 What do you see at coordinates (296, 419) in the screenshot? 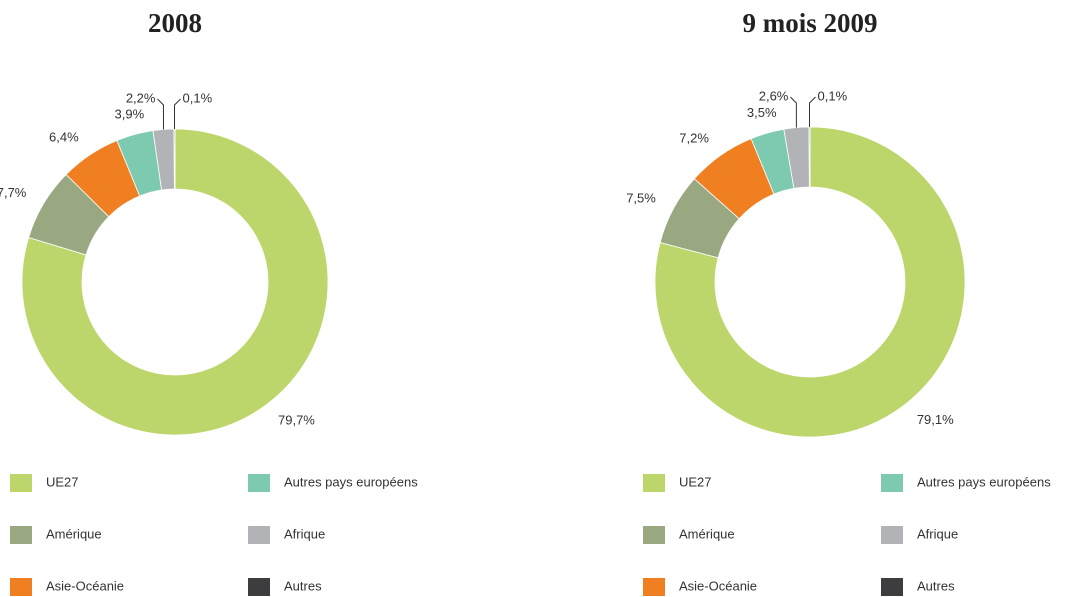
I see `data-label: 79,7%` at bounding box center [296, 419].